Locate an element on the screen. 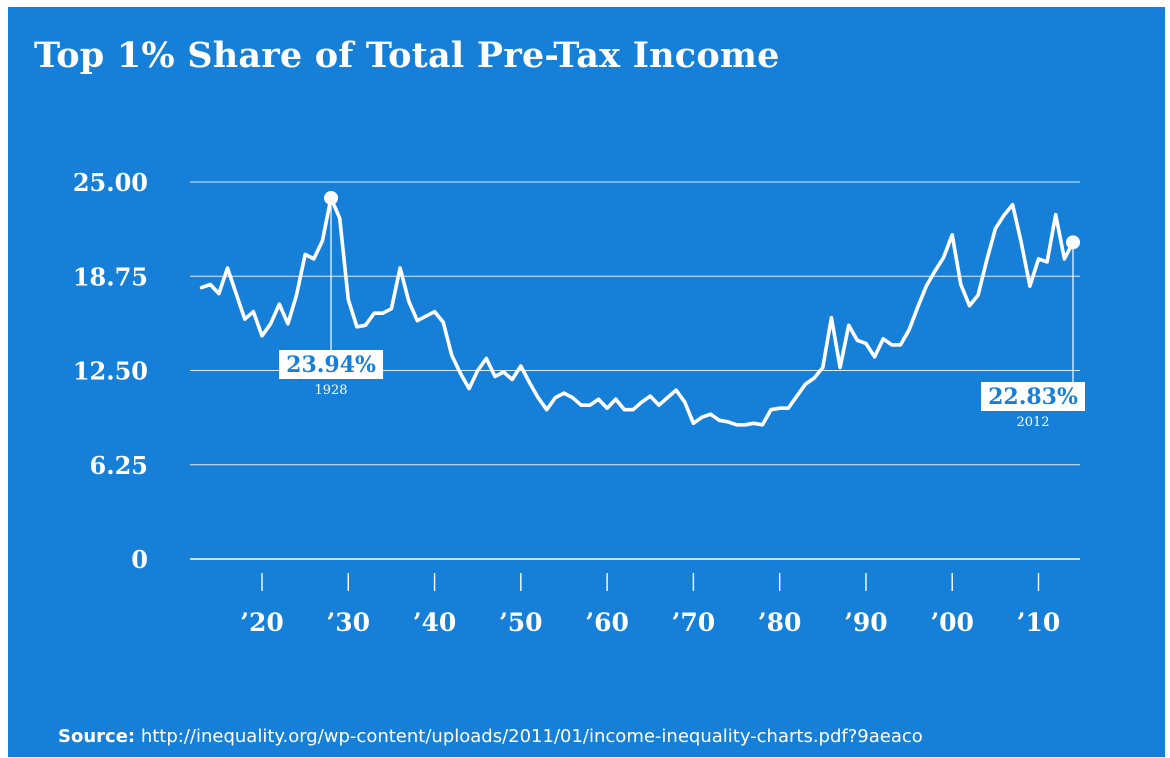 The width and height of the screenshot is (1170, 758). y-tick-label: 6.25 is located at coordinates (119, 465).